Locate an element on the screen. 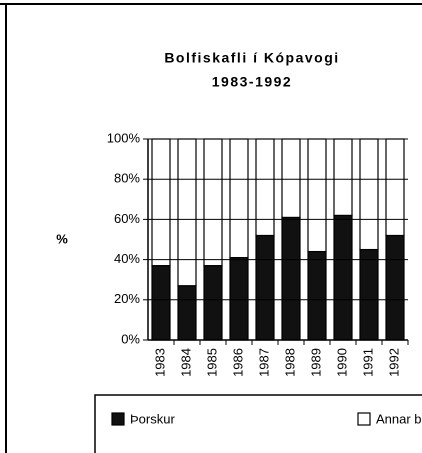 Image resolution: width=422 pixels, height=453 pixels. y-tick-label: 80% is located at coordinates (127, 178).